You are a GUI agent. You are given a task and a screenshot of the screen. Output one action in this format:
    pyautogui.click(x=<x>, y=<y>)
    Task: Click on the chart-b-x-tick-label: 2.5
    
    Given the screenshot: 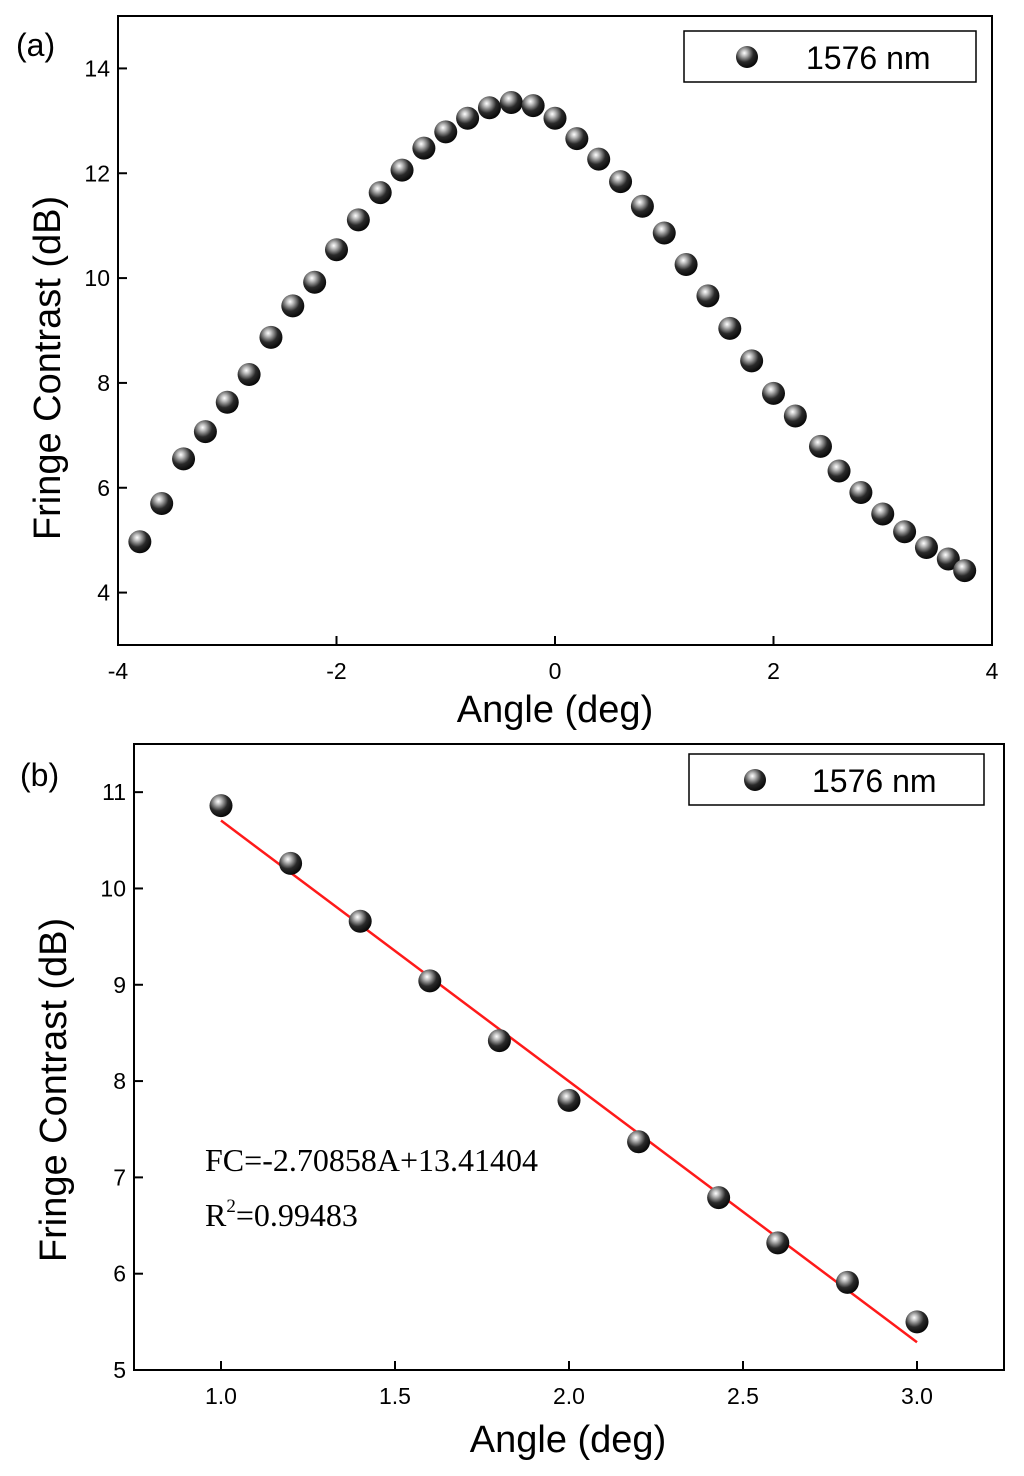 What is the action you would take?
    pyautogui.click(x=743, y=1396)
    